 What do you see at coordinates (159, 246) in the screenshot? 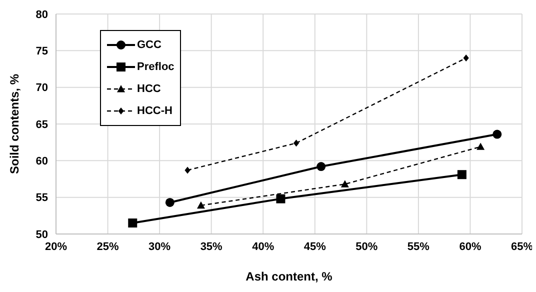
I see `x-tick-label: 30%` at bounding box center [159, 246].